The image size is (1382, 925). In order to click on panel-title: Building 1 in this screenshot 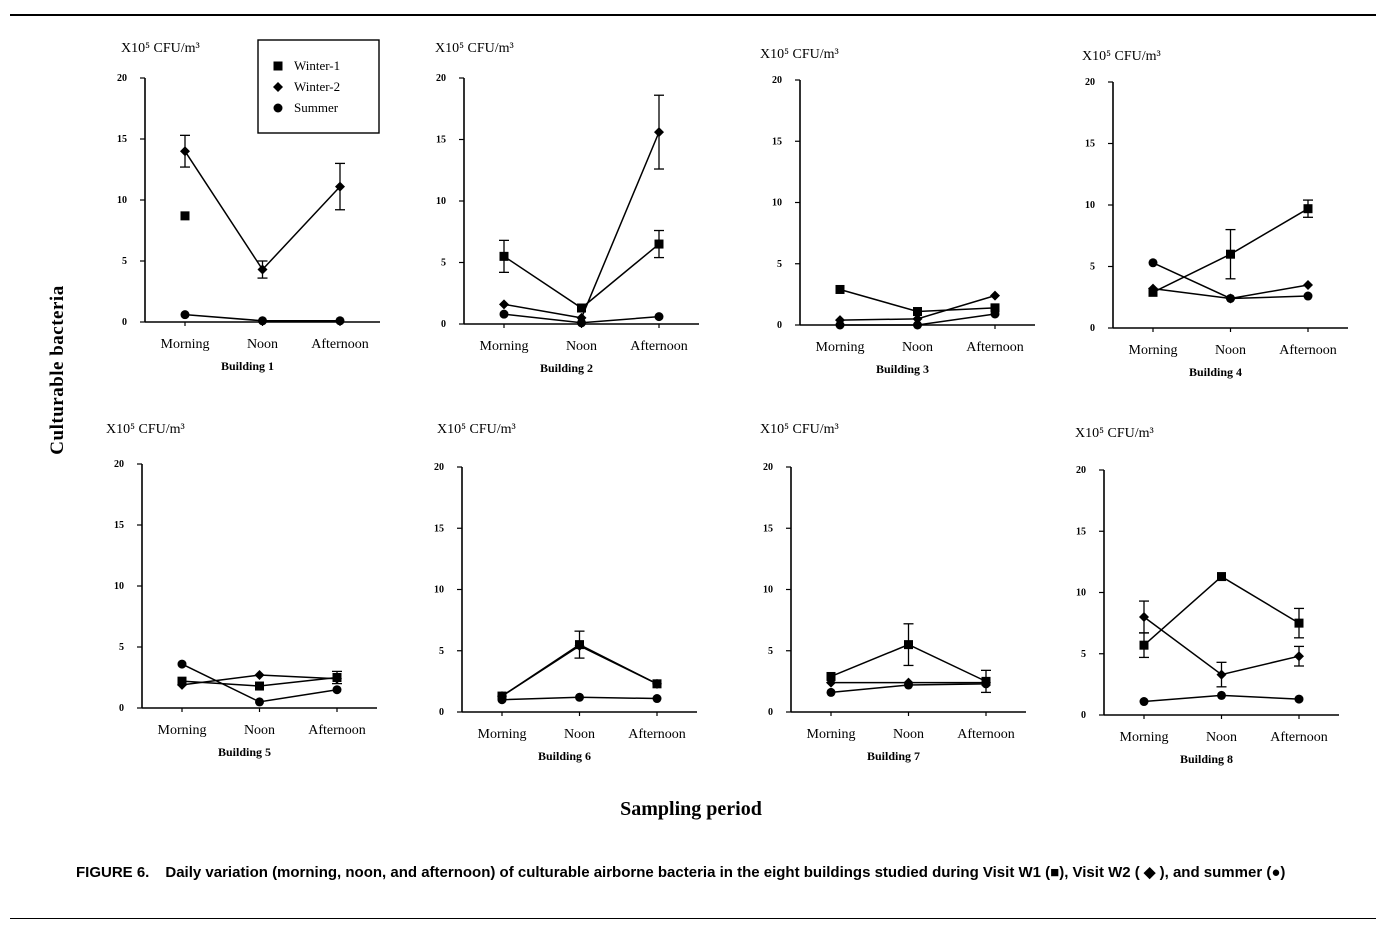, I will do `click(247, 366)`.